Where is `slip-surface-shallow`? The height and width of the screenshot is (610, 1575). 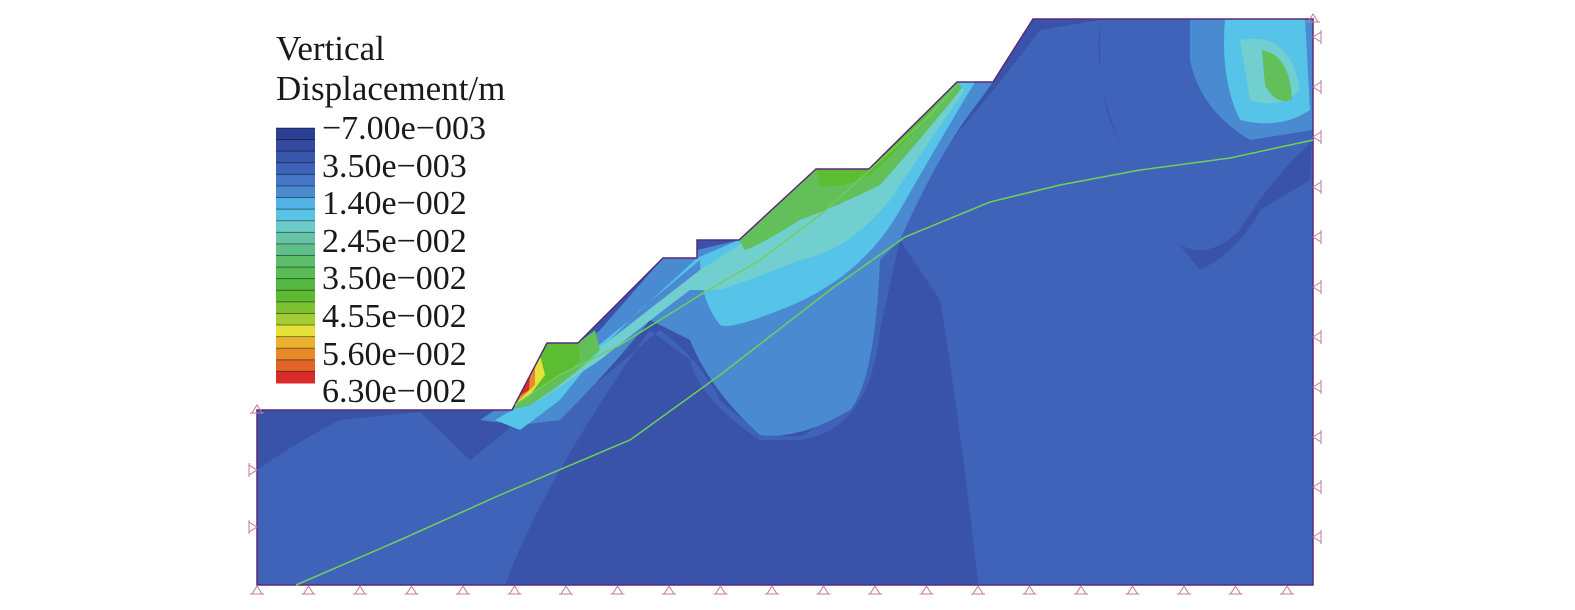 slip-surface-shallow is located at coordinates (736, 245).